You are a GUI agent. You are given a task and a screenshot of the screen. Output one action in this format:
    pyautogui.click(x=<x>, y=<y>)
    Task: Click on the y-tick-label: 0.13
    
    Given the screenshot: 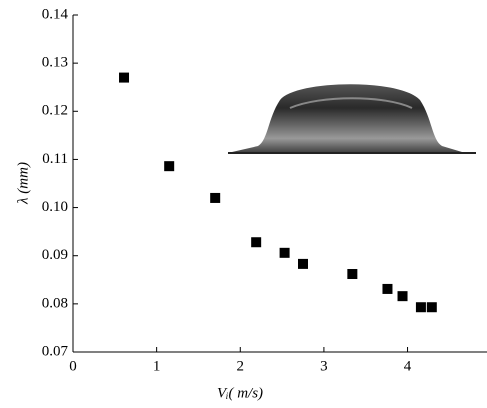 What is the action you would take?
    pyautogui.click(x=55, y=63)
    